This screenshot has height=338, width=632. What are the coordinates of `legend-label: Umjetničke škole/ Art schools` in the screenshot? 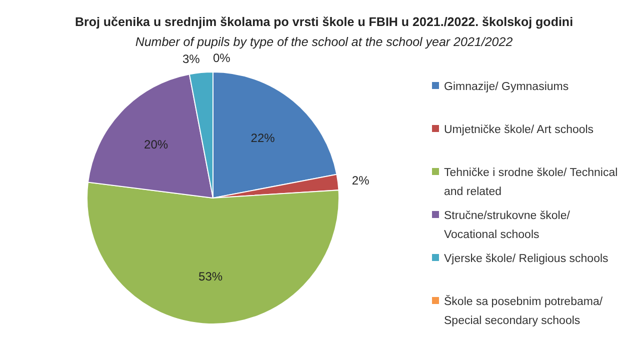 It's located at (519, 130).